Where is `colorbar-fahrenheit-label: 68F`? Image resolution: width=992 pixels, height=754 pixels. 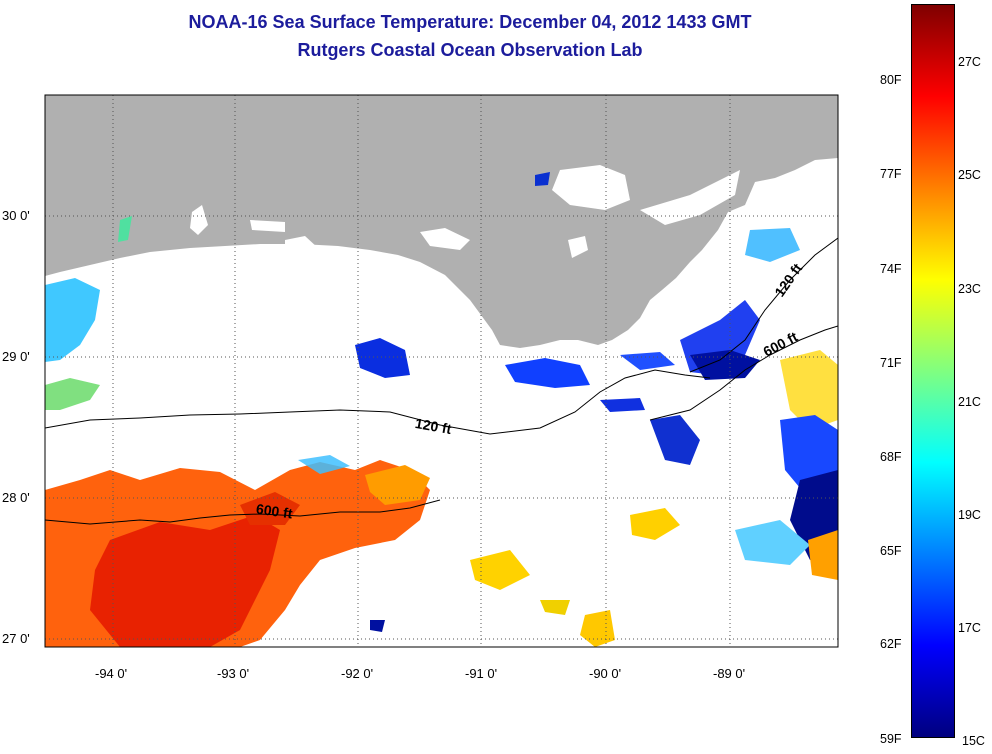 colorbar-fahrenheit-label: 68F is located at coordinates (891, 457).